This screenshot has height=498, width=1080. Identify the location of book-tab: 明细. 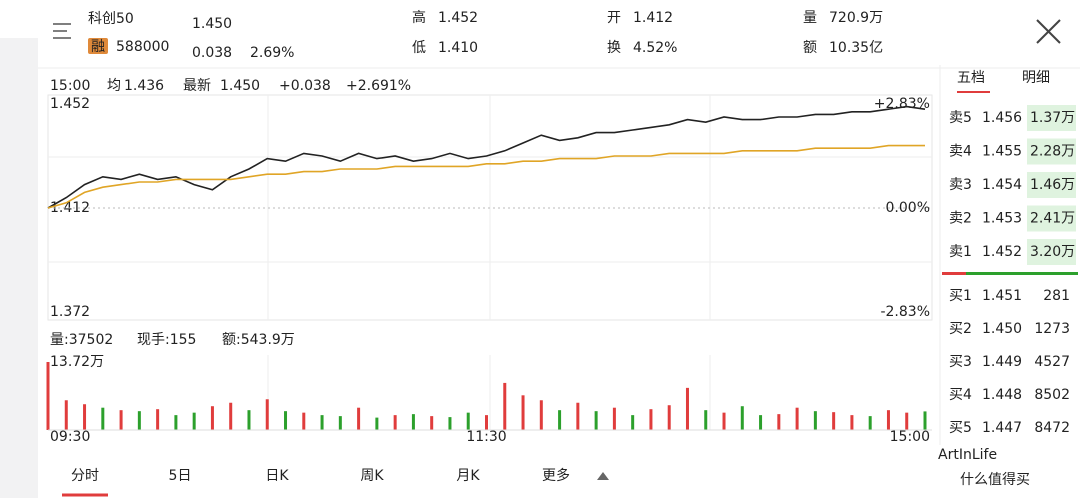
(1036, 78).